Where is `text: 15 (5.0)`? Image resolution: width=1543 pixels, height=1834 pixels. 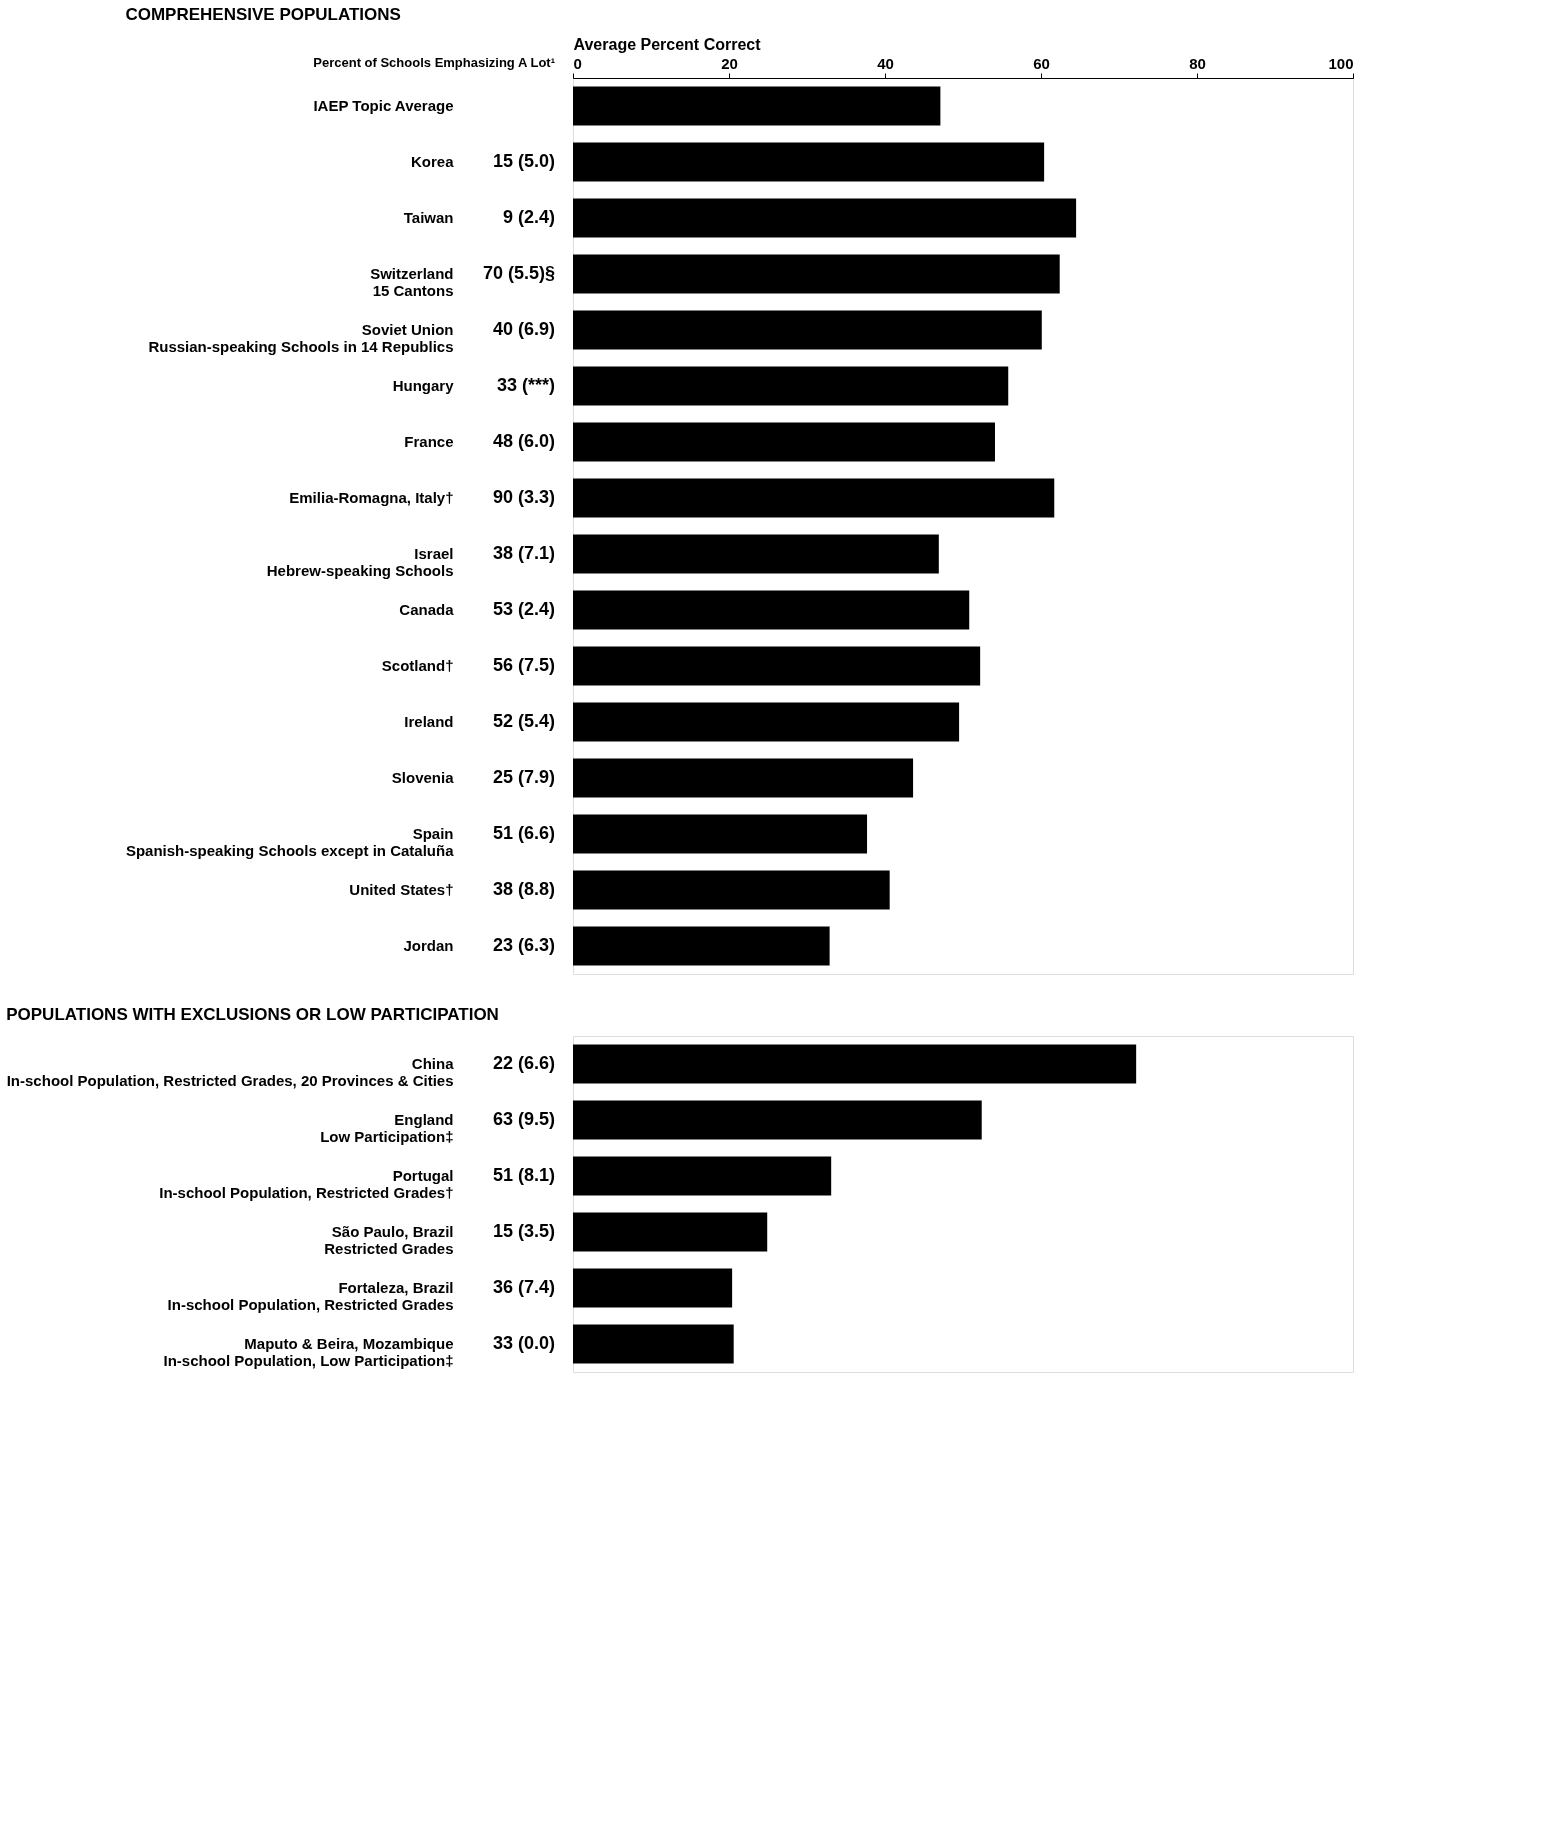
text: 15 (5.0) is located at coordinates (523, 161).